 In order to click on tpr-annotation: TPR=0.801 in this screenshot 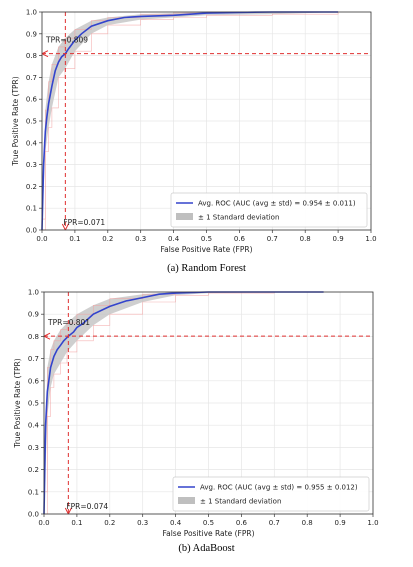, I will do `click(68, 322)`.